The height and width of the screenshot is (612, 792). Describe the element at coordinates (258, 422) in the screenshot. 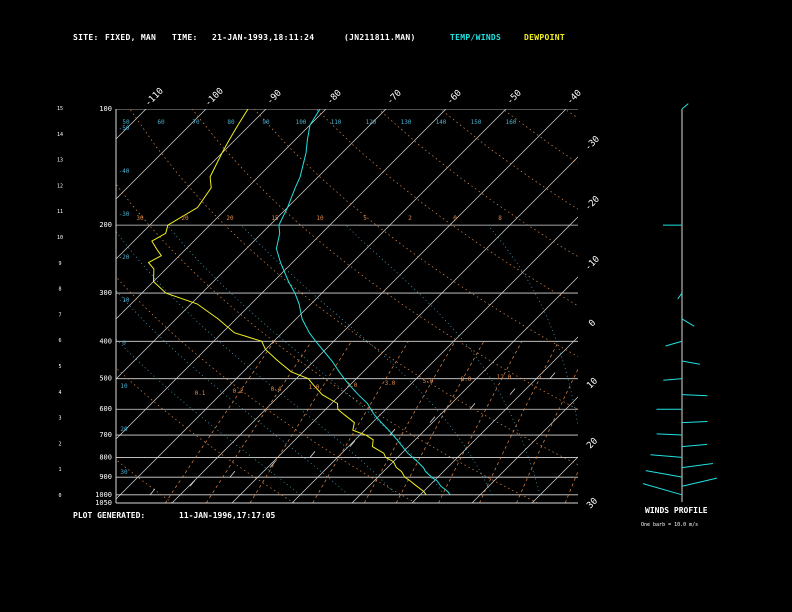

I see `mixing-ratio-0.2` at that location.